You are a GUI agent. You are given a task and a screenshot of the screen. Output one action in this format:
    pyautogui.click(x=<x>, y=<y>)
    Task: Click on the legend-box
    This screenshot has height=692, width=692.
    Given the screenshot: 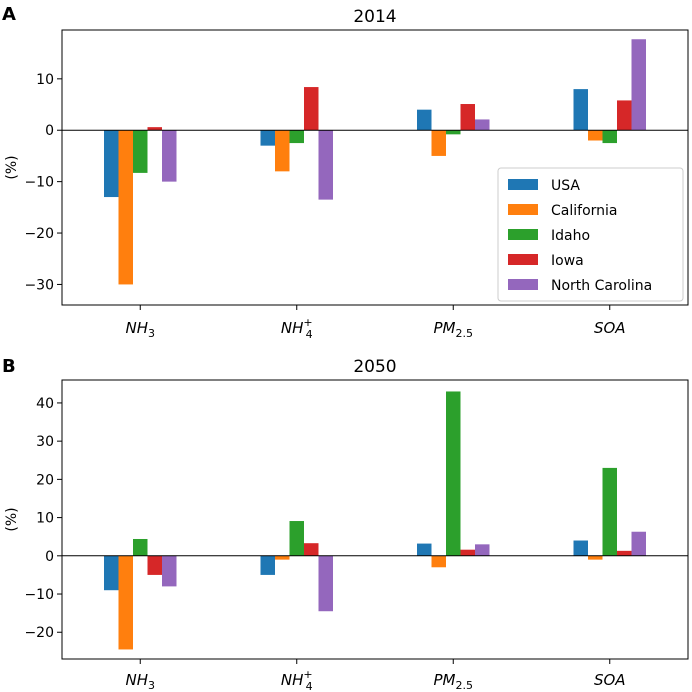 What is the action you would take?
    pyautogui.click(x=590, y=234)
    